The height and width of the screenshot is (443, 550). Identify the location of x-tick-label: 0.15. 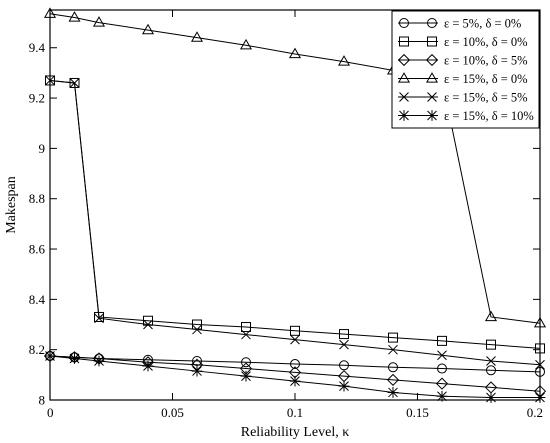
(417, 412).